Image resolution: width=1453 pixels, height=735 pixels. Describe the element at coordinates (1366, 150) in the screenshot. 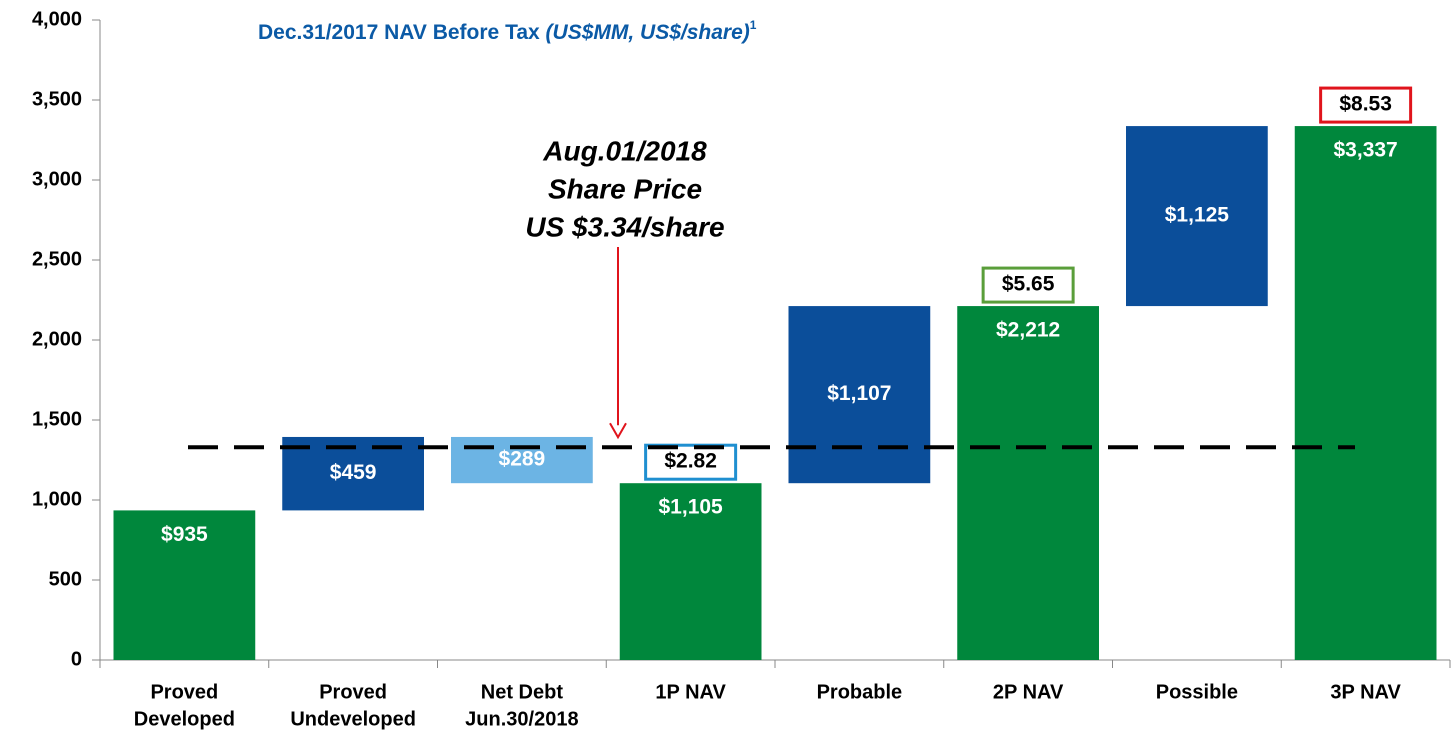

I see `value-label: $3,337` at that location.